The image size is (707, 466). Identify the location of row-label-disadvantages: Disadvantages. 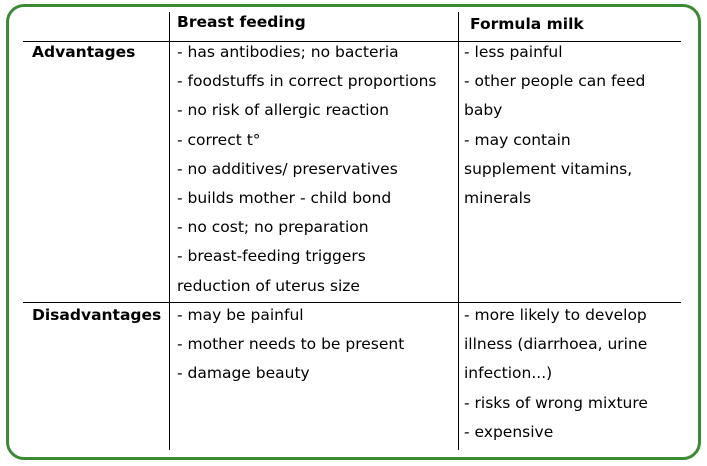
(97, 315).